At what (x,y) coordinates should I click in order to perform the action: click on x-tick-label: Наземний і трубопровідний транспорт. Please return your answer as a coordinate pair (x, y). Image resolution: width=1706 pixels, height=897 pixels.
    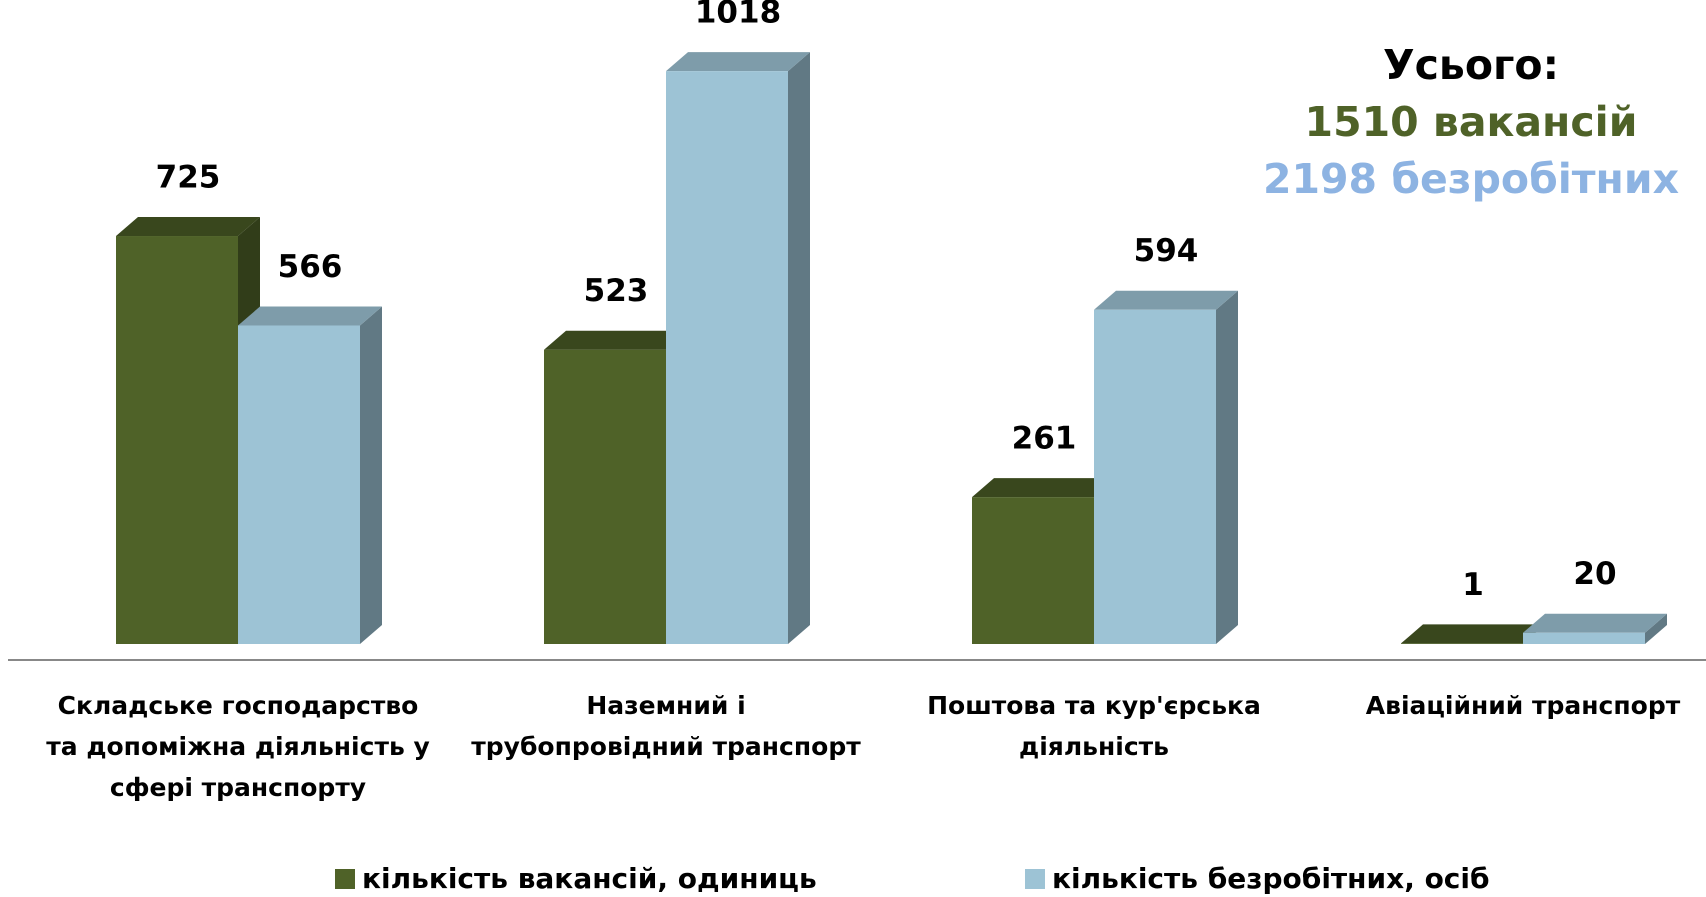
    Looking at the image, I should click on (666, 726).